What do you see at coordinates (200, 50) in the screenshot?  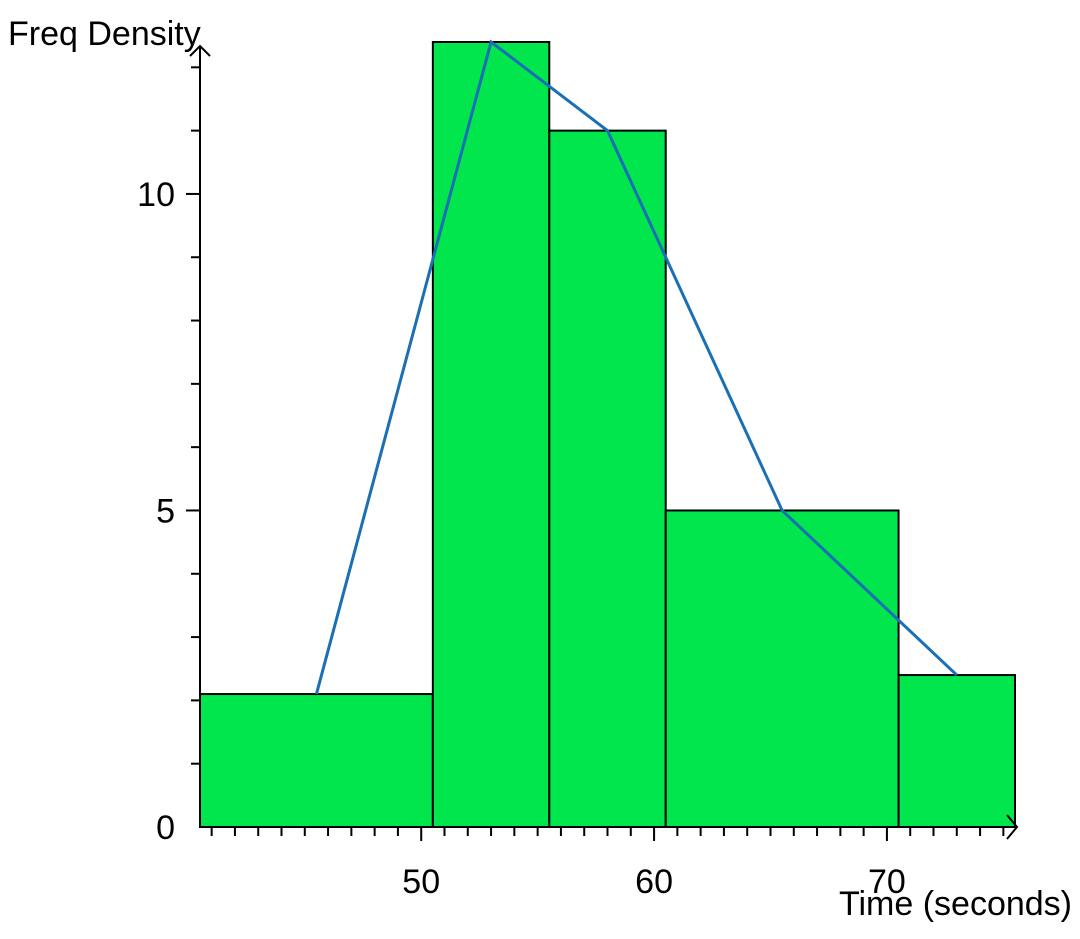 I see `y-axis-arrow-icon` at bounding box center [200, 50].